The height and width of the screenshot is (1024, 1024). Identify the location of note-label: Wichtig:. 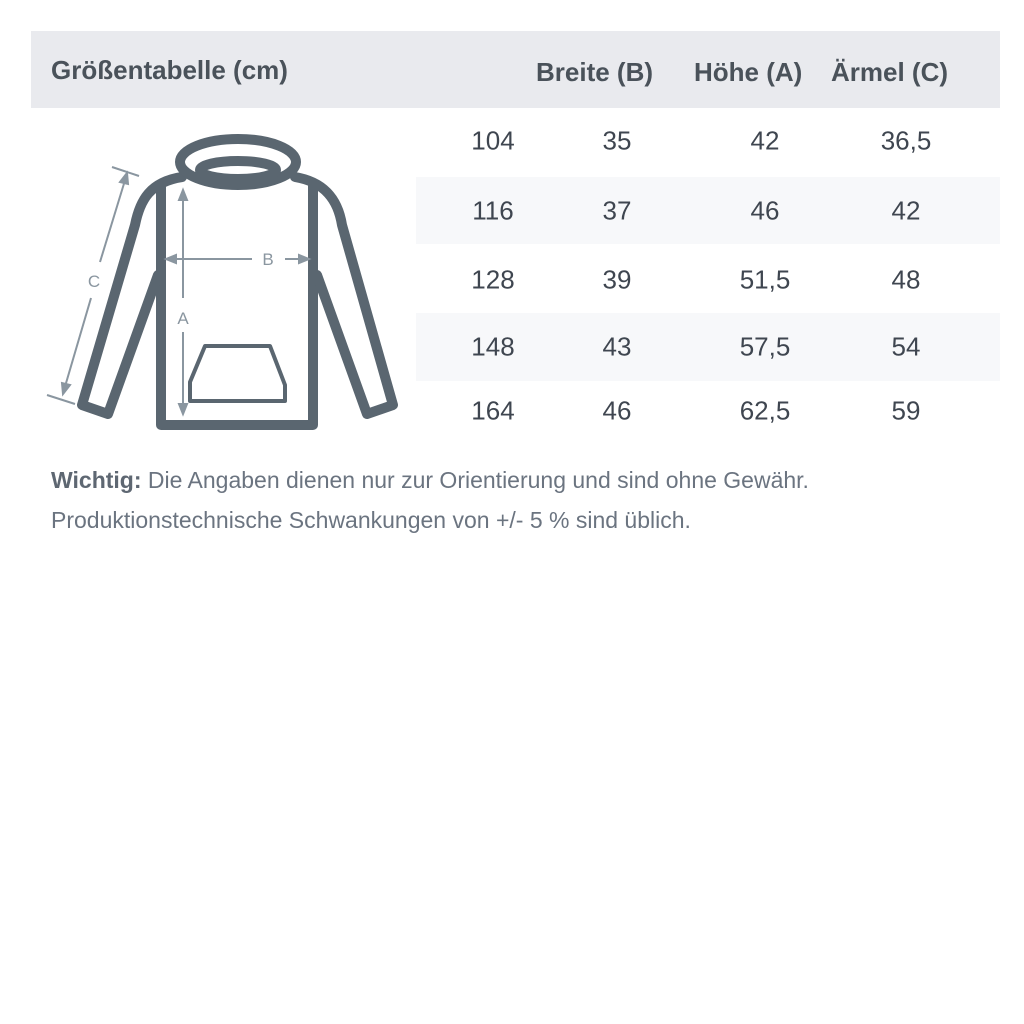
(96, 480).